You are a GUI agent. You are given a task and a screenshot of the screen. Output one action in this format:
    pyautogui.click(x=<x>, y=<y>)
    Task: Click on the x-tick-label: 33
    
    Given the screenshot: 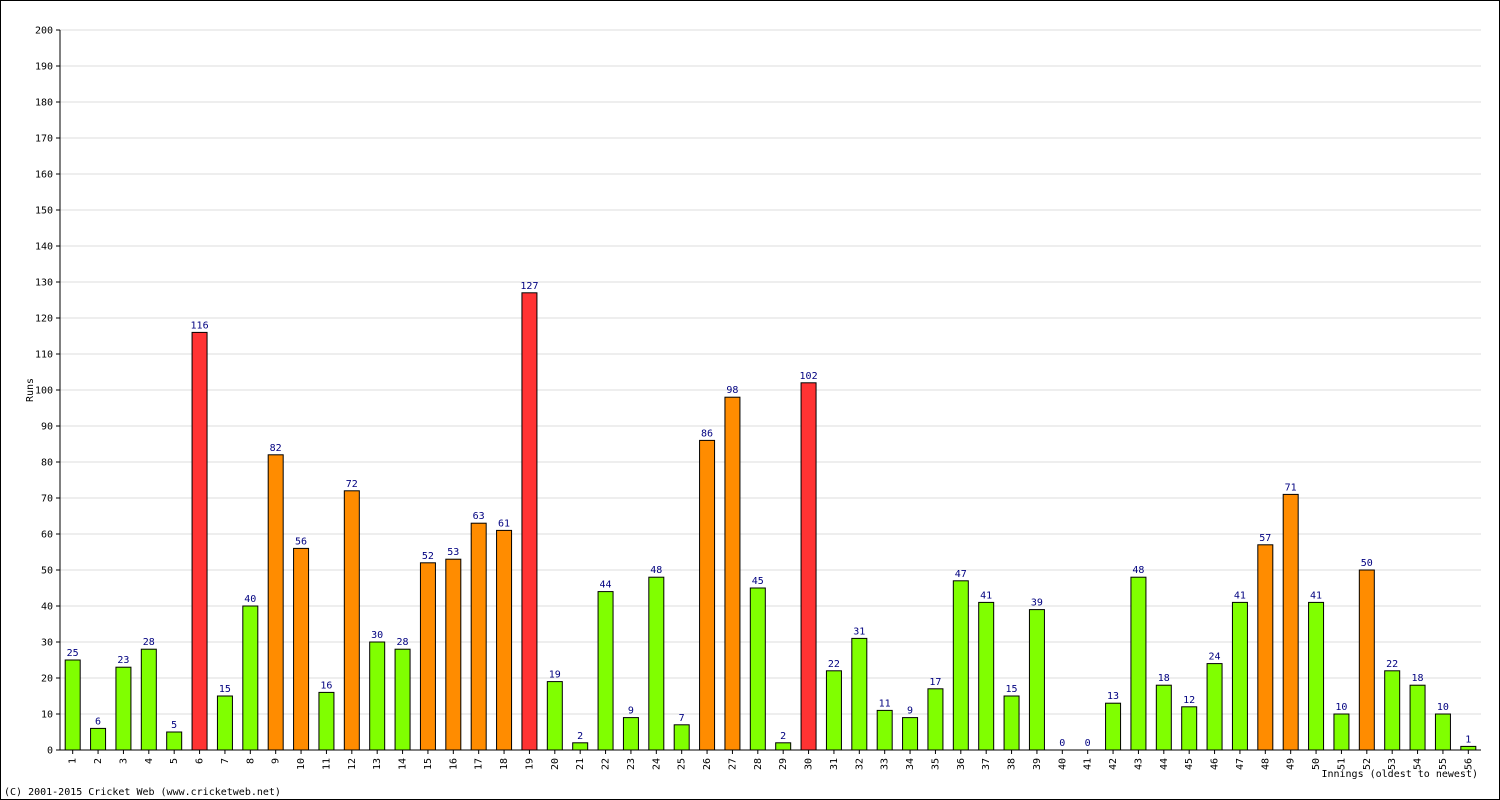 What is the action you would take?
    pyautogui.click(x=885, y=764)
    